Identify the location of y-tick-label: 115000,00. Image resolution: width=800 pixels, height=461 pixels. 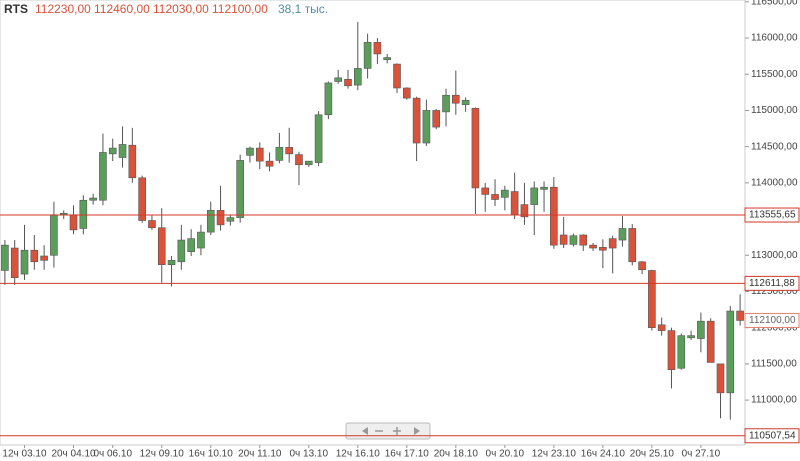
(774, 110).